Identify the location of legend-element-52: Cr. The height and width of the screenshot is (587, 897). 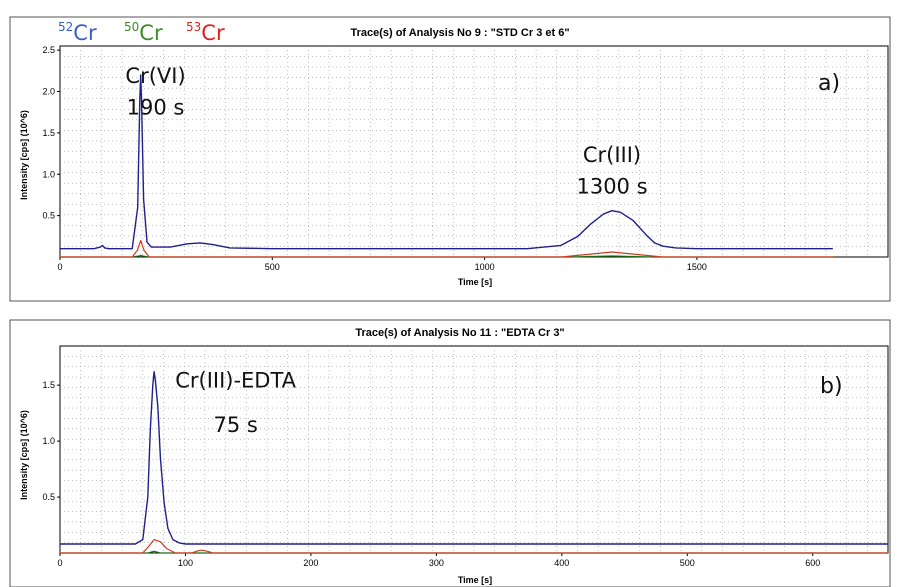
(85, 33).